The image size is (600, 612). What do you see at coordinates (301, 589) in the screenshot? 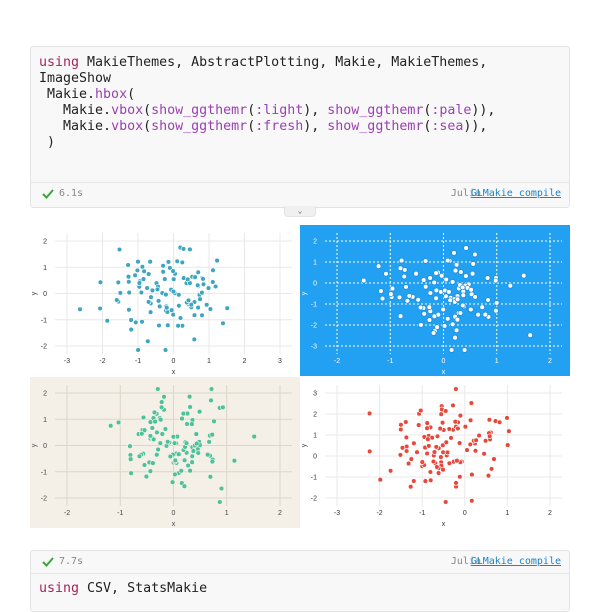
I see `code-editor: using CSV, StatsMakie` at bounding box center [301, 589].